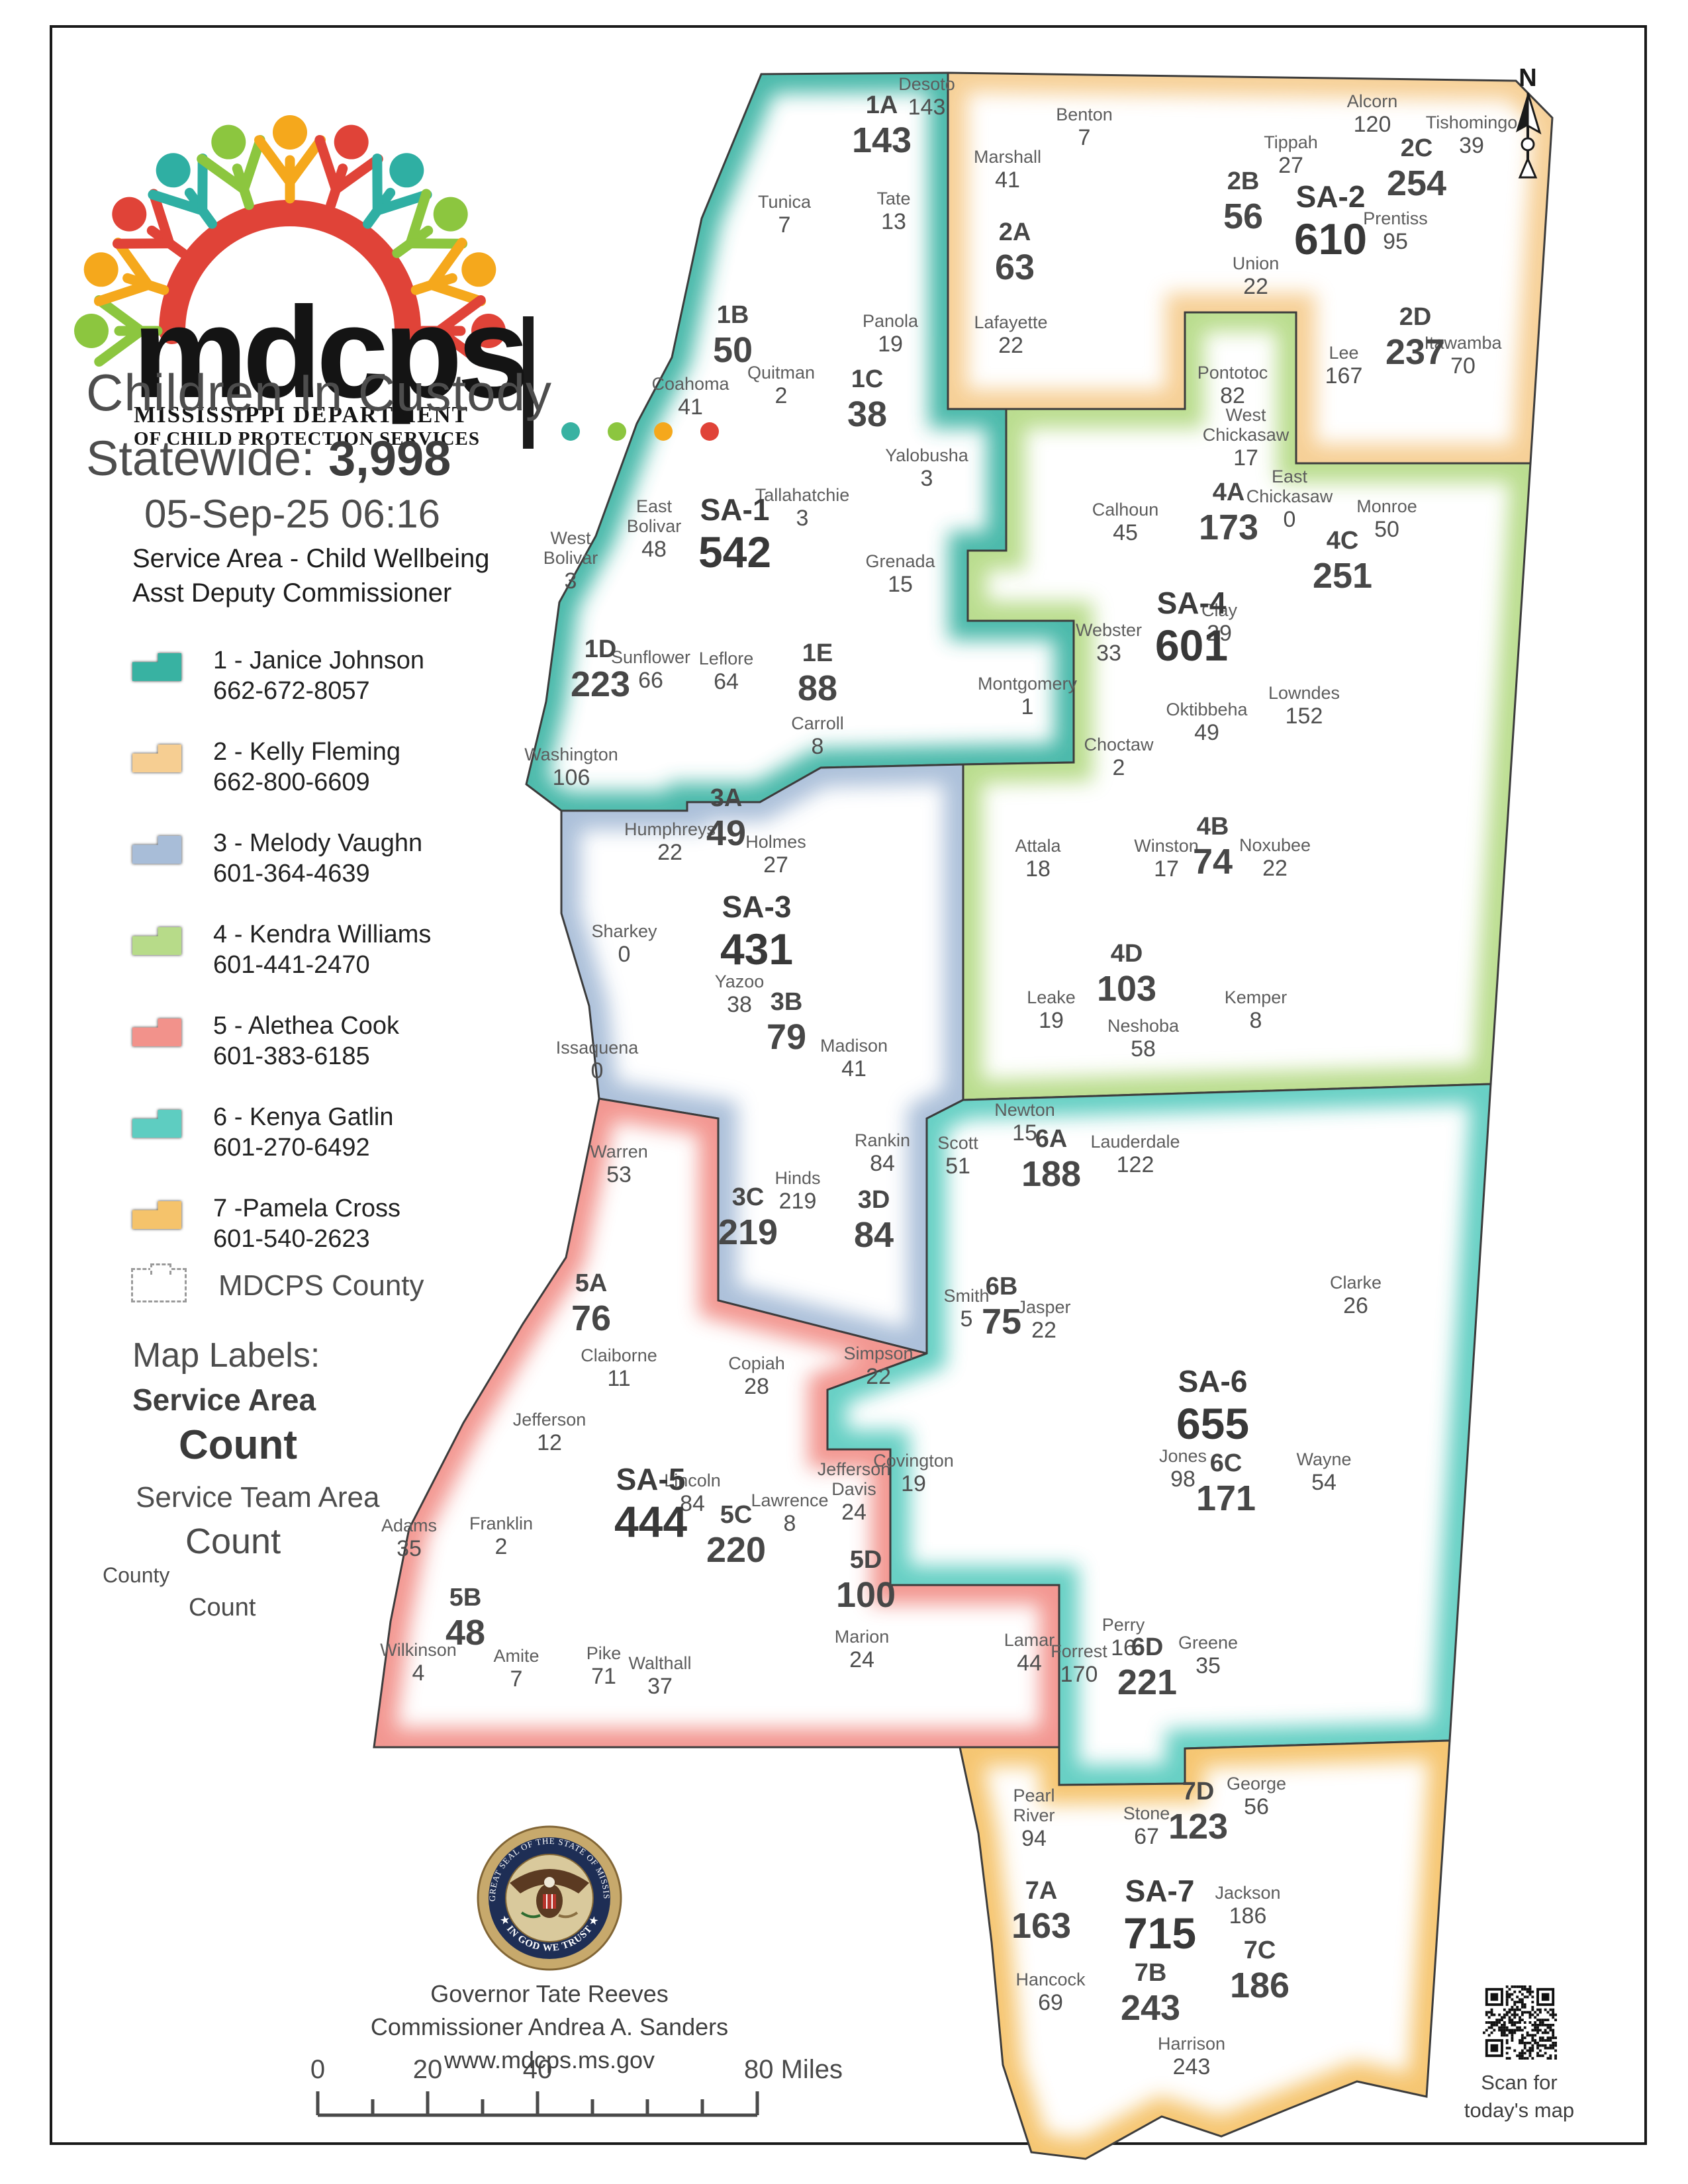  Describe the element at coordinates (570, 432) in the screenshot. I see `logo-dot-teal` at that location.